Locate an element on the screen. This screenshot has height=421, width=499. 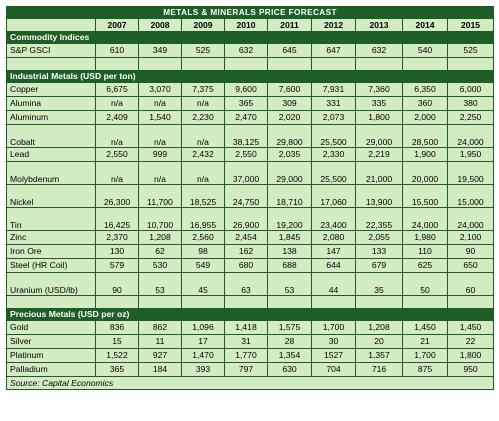
value-cell: 2,219 is located at coordinates (379, 154).